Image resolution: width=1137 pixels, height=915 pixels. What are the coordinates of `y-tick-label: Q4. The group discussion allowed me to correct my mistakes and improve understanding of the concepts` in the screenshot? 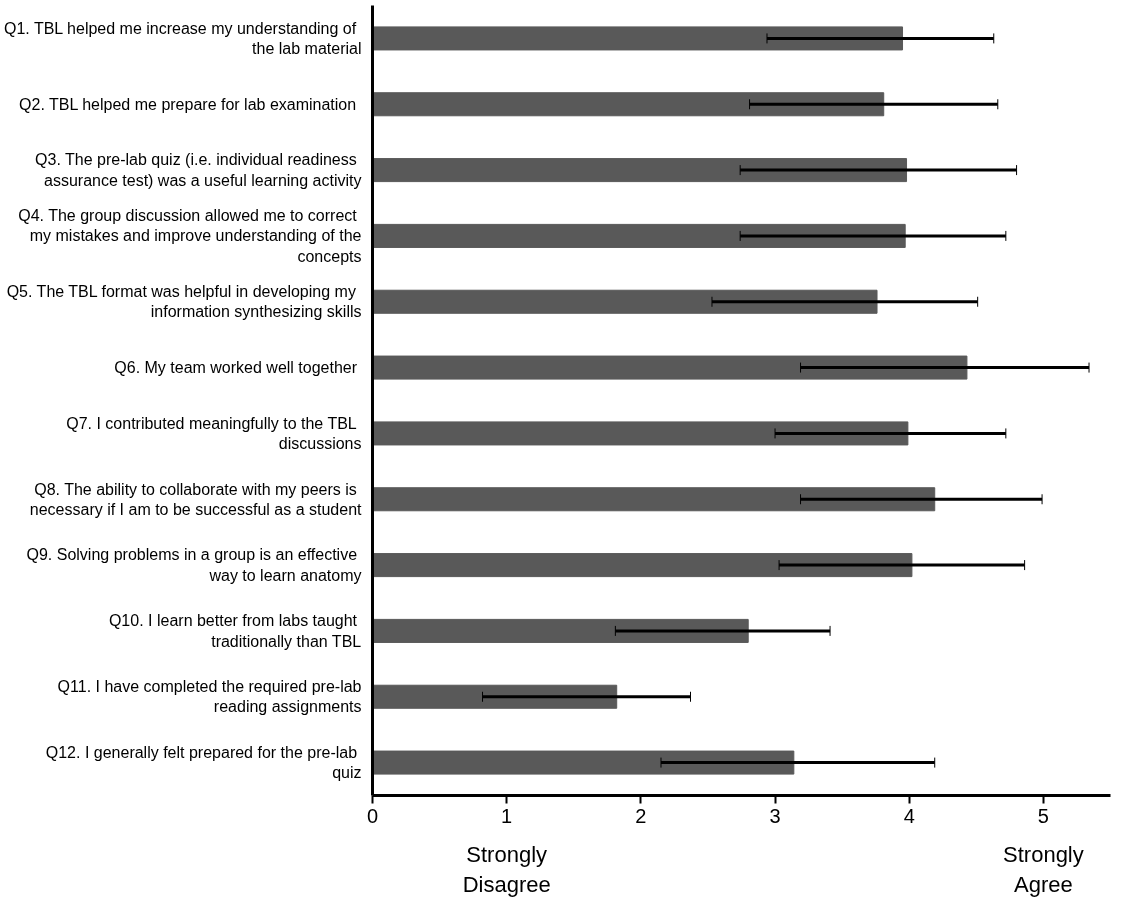 It's located at (190, 236).